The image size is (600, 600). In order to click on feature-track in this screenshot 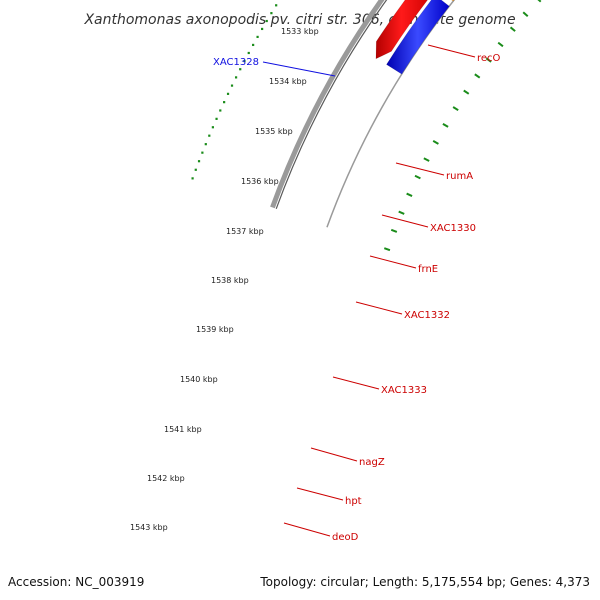, I will do `click(417, 37)`.